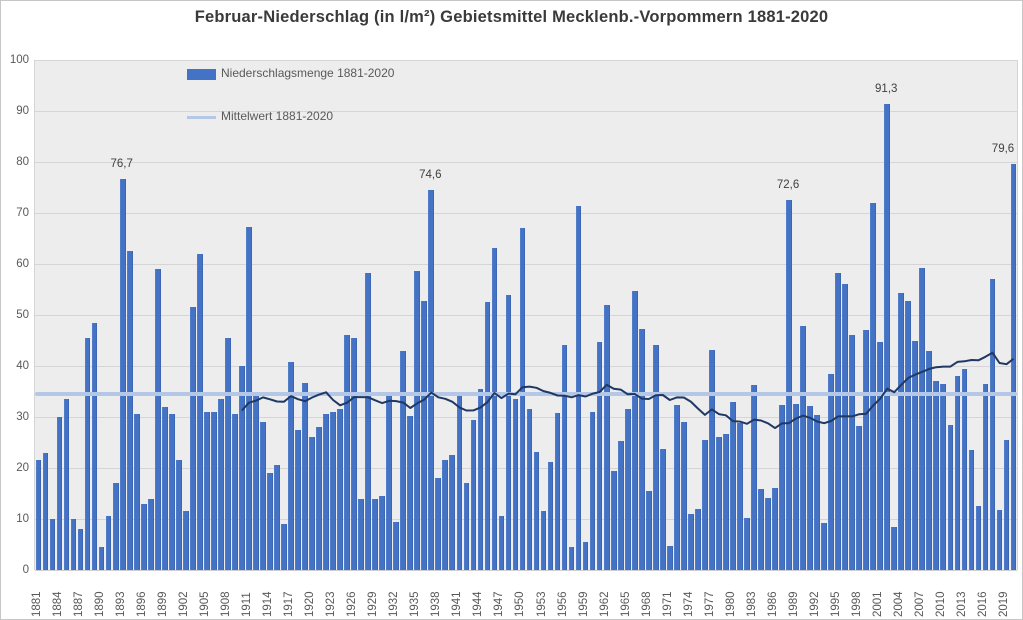 The width and height of the screenshot is (1023, 620). What do you see at coordinates (709, 604) in the screenshot?
I see `x-tick-label-1977: 1977` at bounding box center [709, 604].